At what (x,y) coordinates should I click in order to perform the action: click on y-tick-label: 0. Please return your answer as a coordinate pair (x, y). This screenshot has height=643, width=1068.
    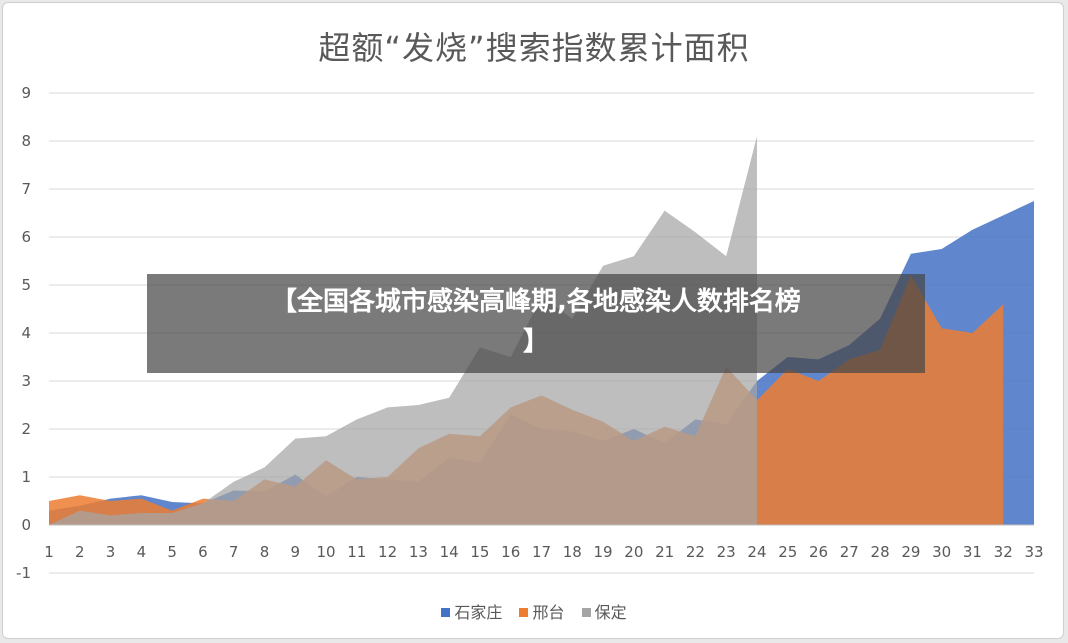
    Looking at the image, I should click on (26, 525).